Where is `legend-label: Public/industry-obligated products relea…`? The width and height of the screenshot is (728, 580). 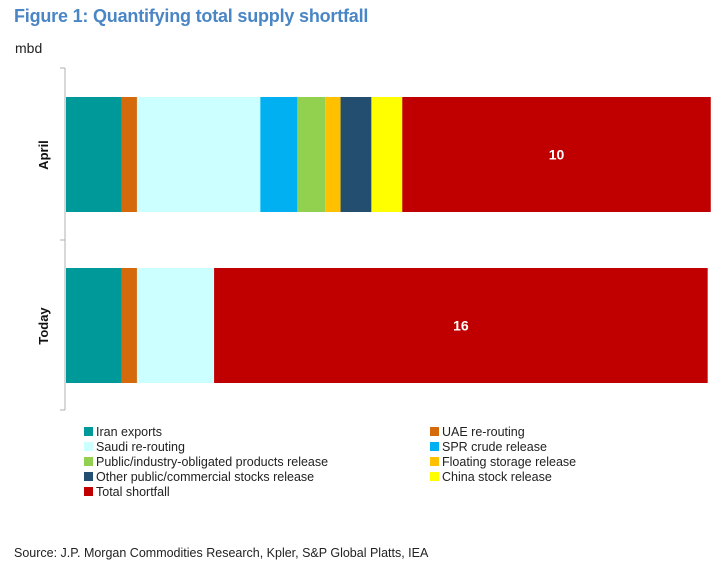
legend-label: Public/industry-obligated products relea… is located at coordinates (212, 462).